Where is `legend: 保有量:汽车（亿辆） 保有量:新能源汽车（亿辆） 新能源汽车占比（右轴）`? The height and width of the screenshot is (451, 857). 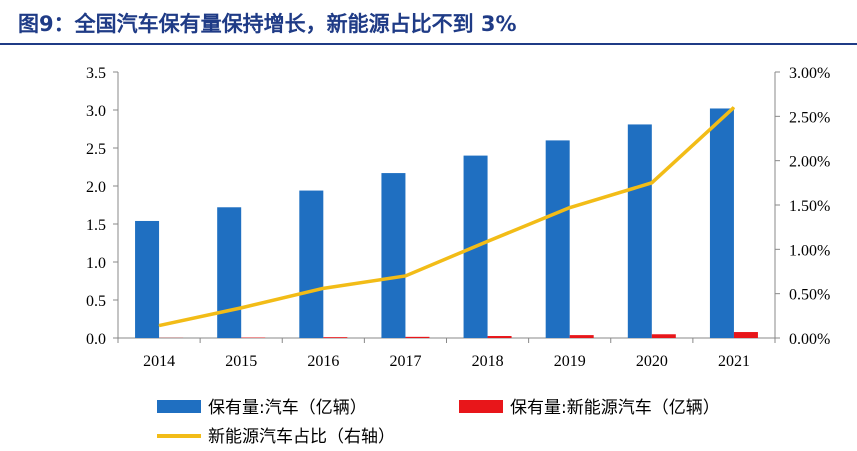
legend: 保有量:汽车（亿辆） 保有量:新能源汽车（亿辆） 新能源汽车占比（右轴） is located at coordinates (438, 422).